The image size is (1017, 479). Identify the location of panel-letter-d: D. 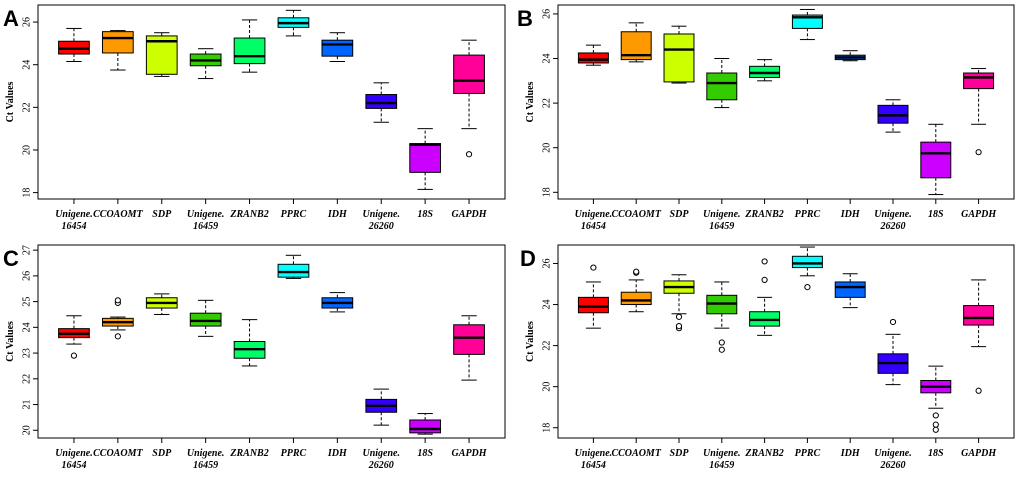
(528, 258).